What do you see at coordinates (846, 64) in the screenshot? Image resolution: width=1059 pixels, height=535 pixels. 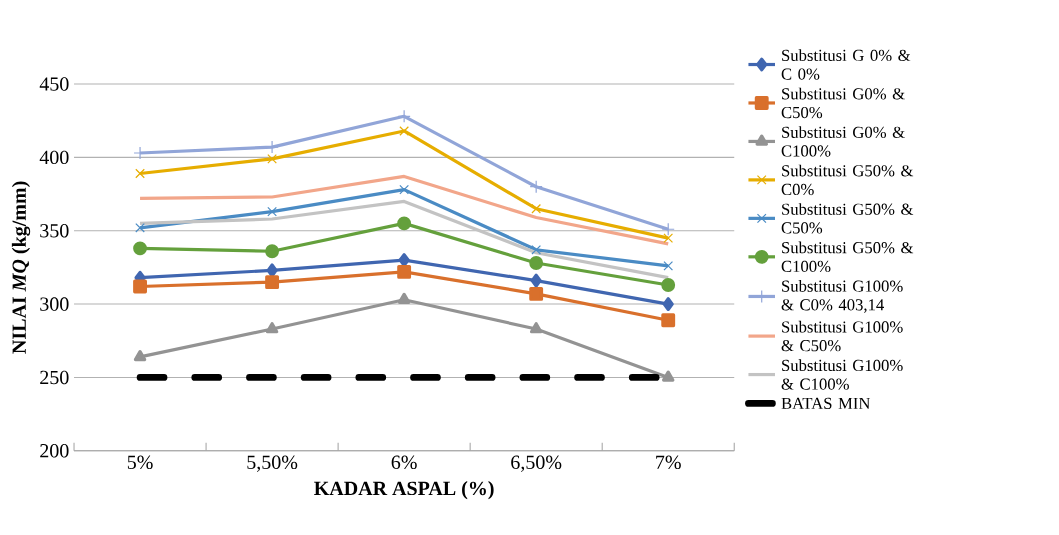 I see `legend-label: Substitusi G 0% & C 0%` at bounding box center [846, 64].